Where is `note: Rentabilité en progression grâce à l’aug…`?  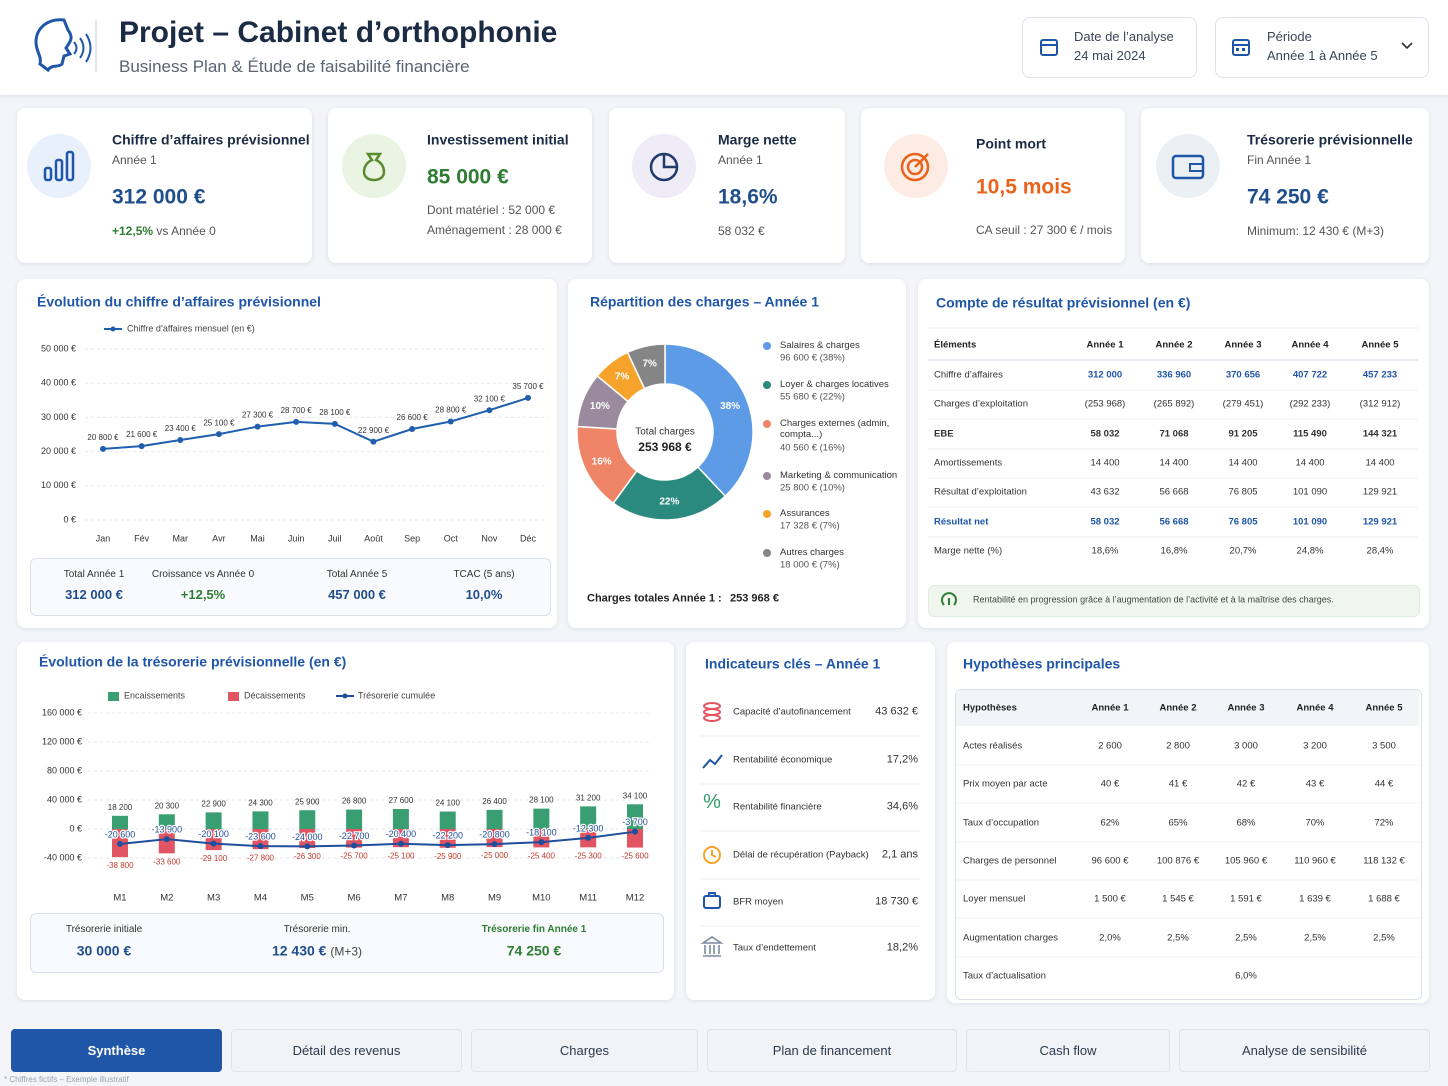 note: Rentabilité en progression grâce à l’aug… is located at coordinates (1153, 599).